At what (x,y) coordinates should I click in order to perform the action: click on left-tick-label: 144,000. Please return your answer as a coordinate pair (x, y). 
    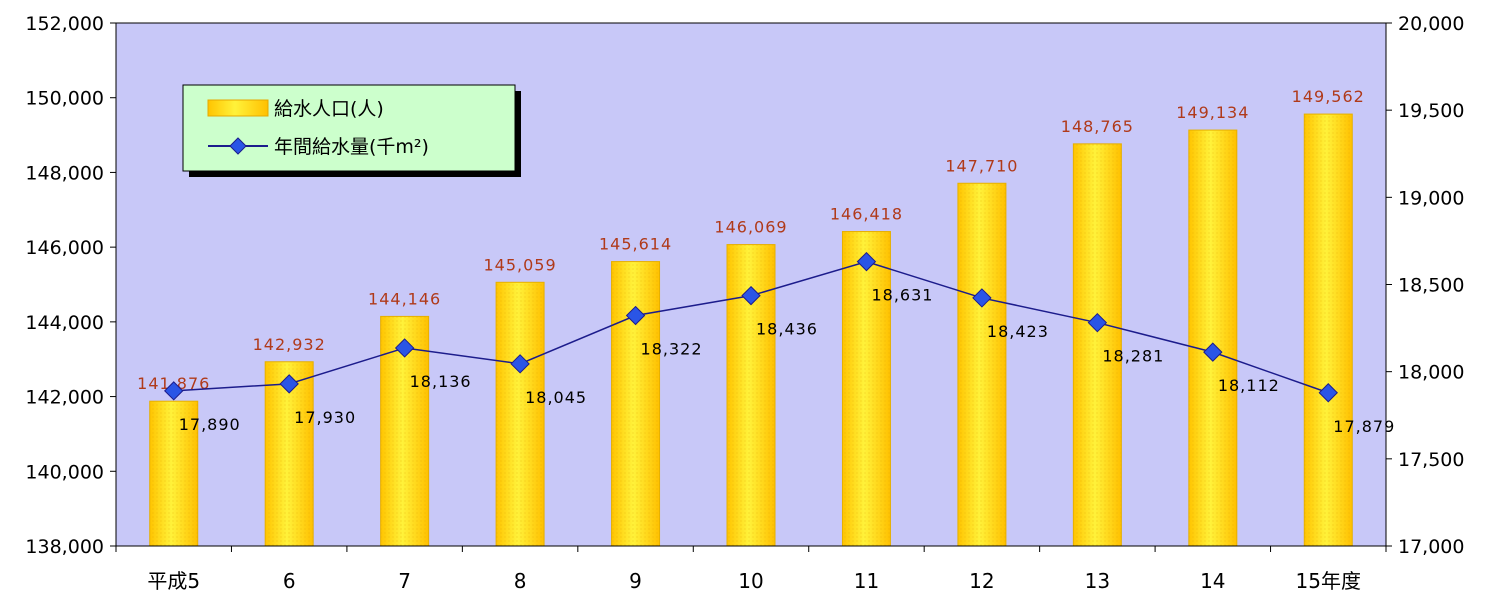
    Looking at the image, I should click on (64, 323).